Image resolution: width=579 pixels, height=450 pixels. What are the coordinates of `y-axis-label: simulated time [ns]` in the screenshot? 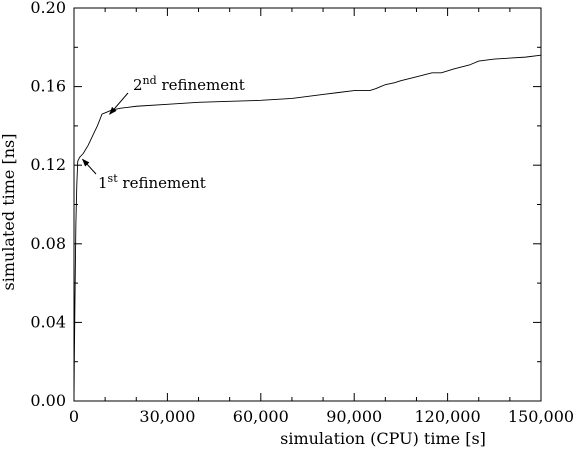 It's located at (9, 212).